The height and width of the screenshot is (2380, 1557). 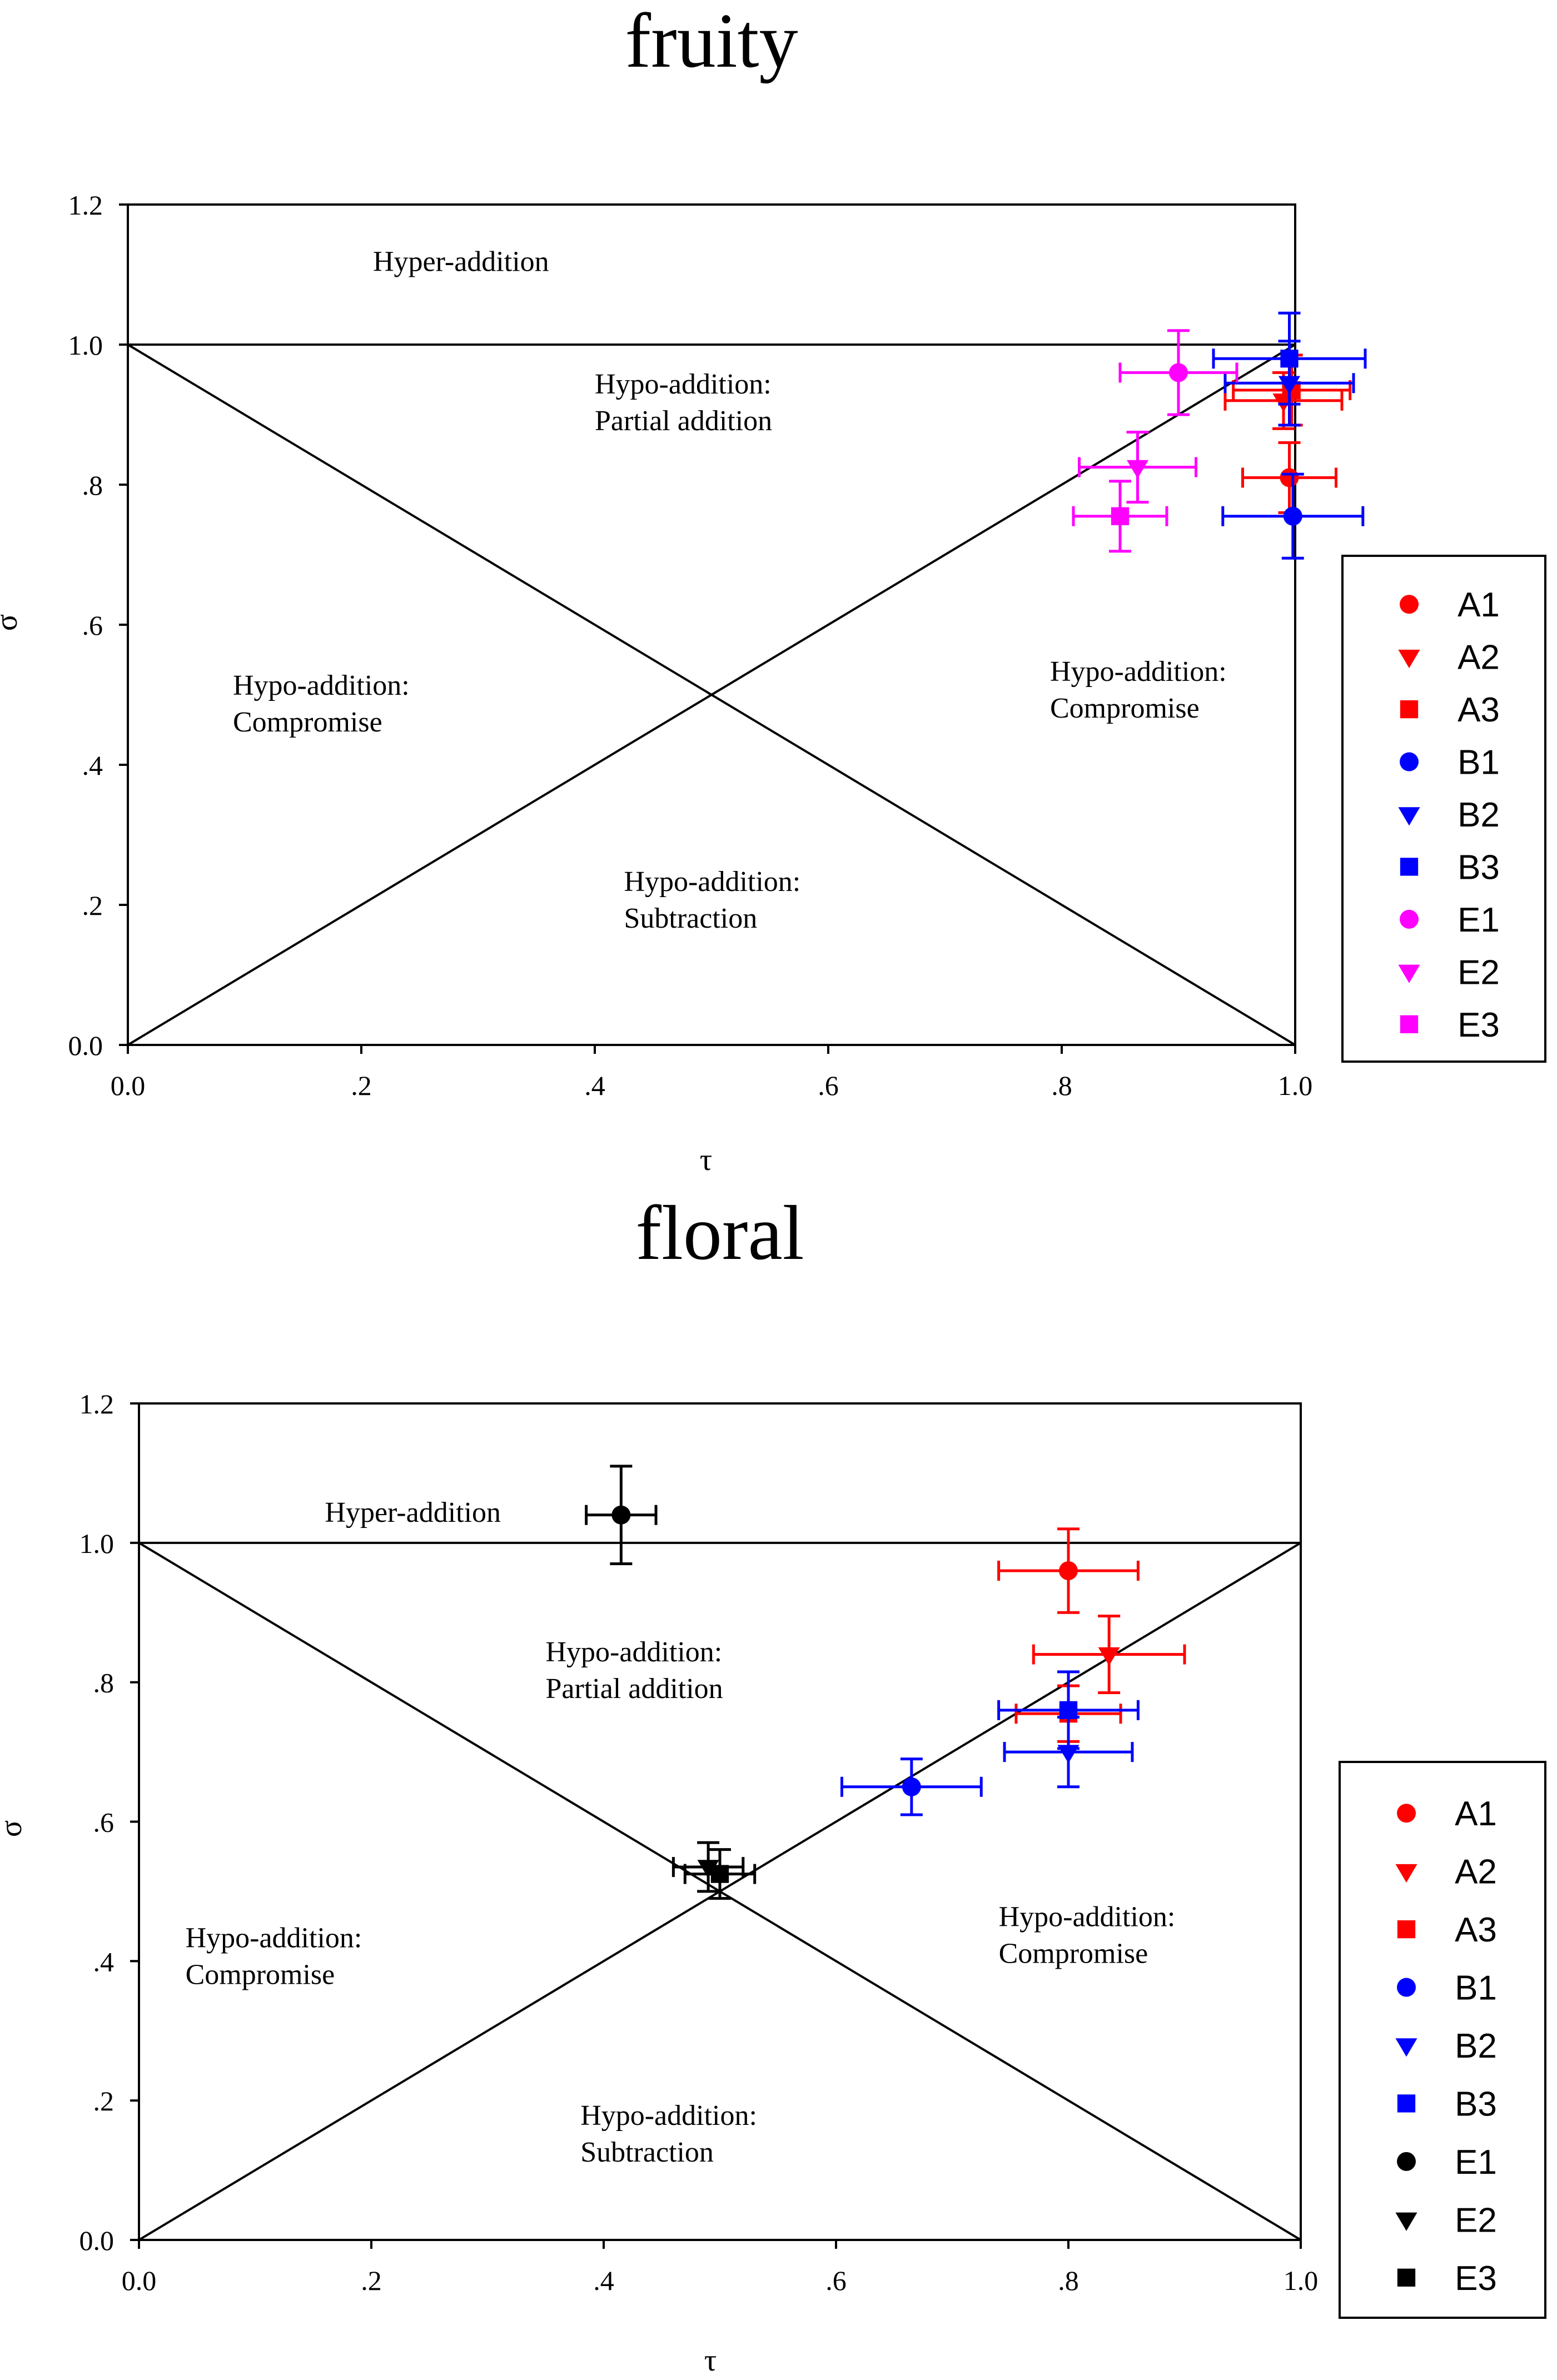 What do you see at coordinates (97, 1544) in the screenshot?
I see `y-tick-label: 1.0` at bounding box center [97, 1544].